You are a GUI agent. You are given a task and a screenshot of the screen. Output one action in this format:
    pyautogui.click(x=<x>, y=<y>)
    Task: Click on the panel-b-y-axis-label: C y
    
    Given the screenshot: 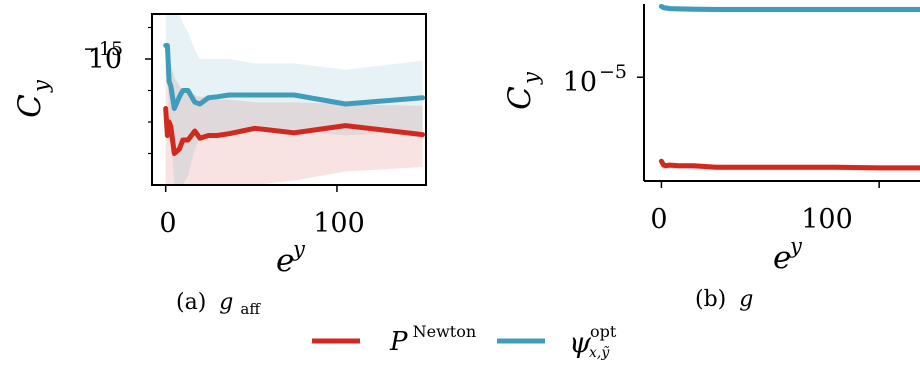 What is the action you would take?
    pyautogui.click(x=522, y=90)
    